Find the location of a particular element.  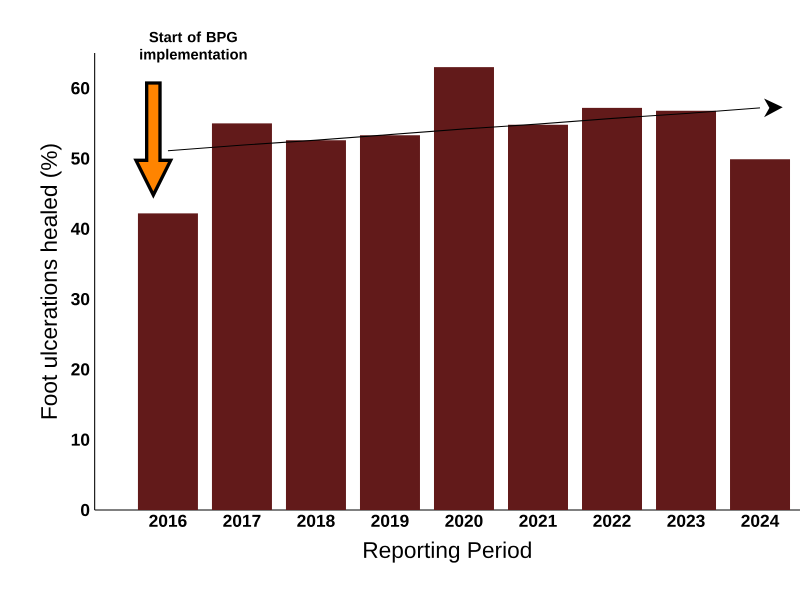

x-tick-label: 2020 is located at coordinates (464, 520).